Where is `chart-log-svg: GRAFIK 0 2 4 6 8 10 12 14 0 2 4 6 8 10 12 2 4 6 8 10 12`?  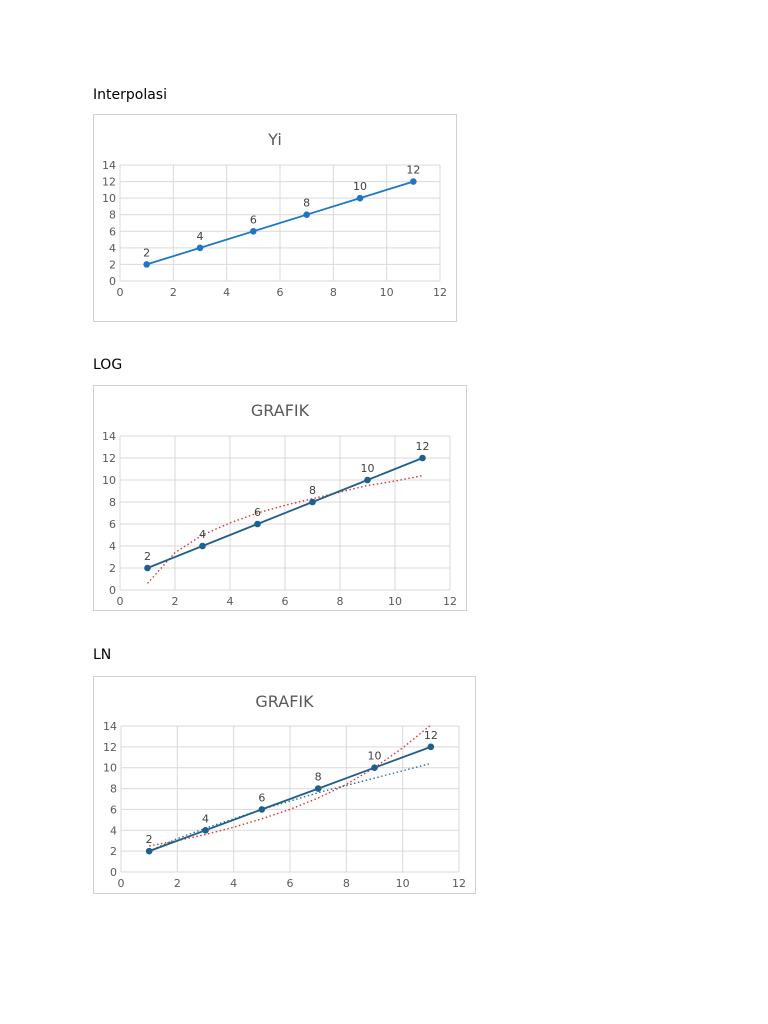 chart-log-svg: GRAFIK 0 2 4 6 8 10 12 14 0 2 4 6 8 10 12 2 4 6 8 10 12 is located at coordinates (279, 504).